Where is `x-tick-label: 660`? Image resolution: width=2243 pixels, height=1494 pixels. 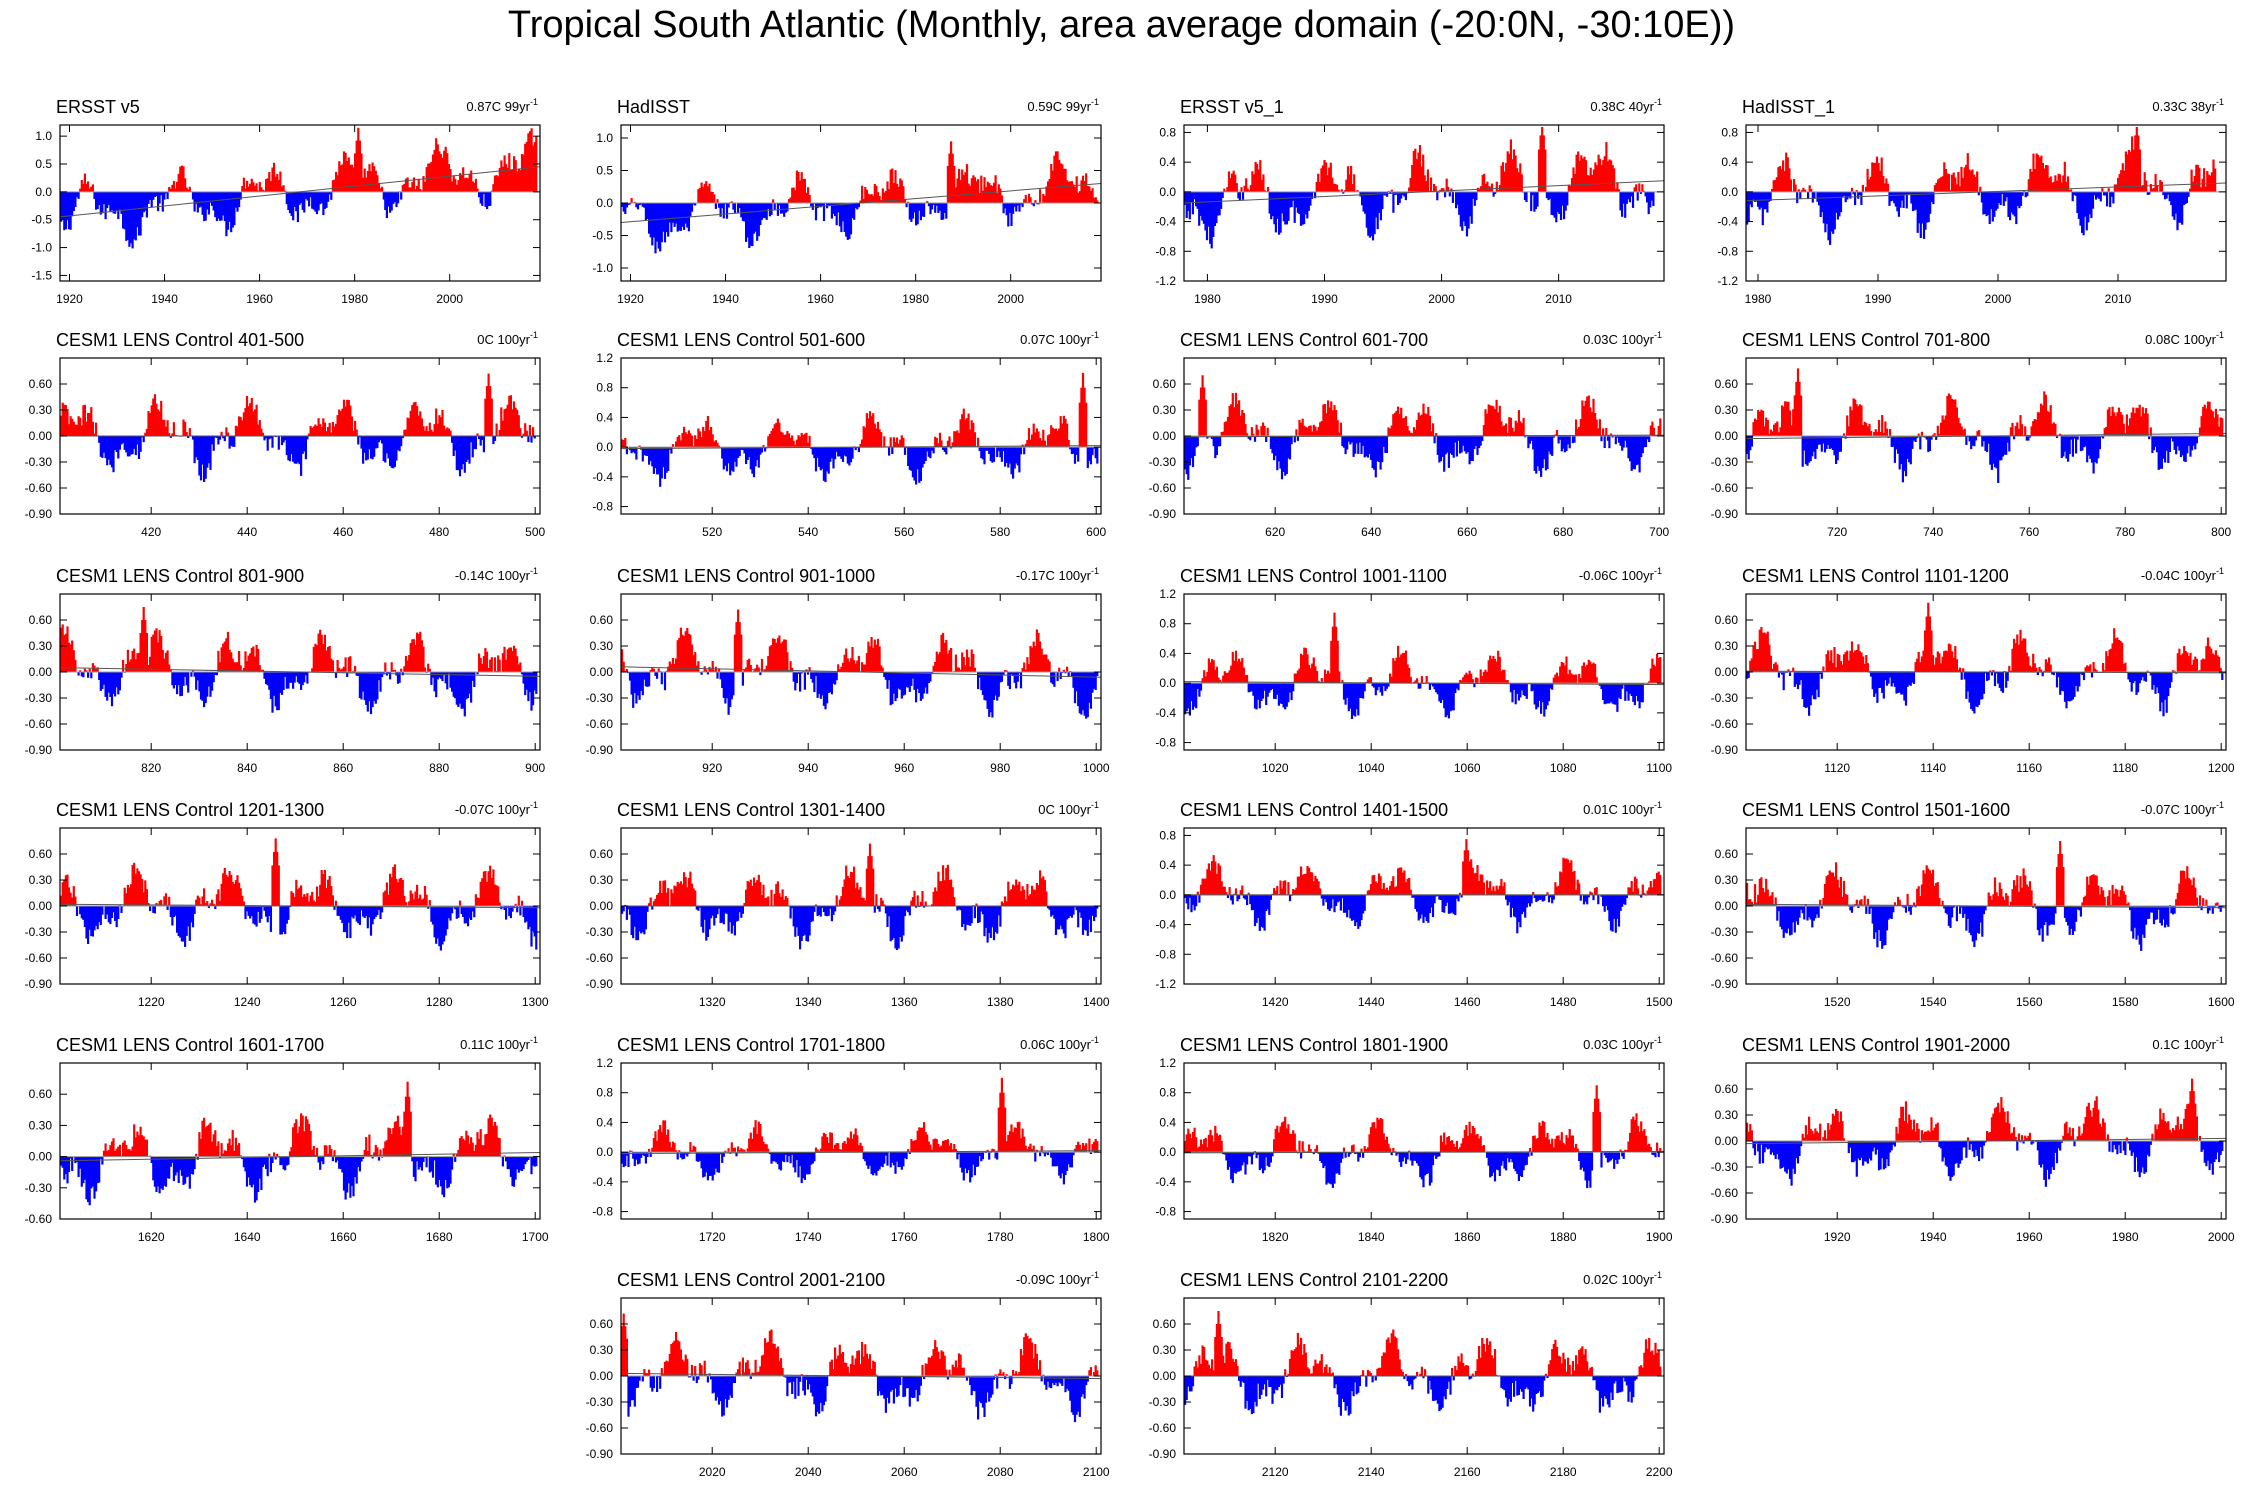
x-tick-label: 660 is located at coordinates (1467, 532).